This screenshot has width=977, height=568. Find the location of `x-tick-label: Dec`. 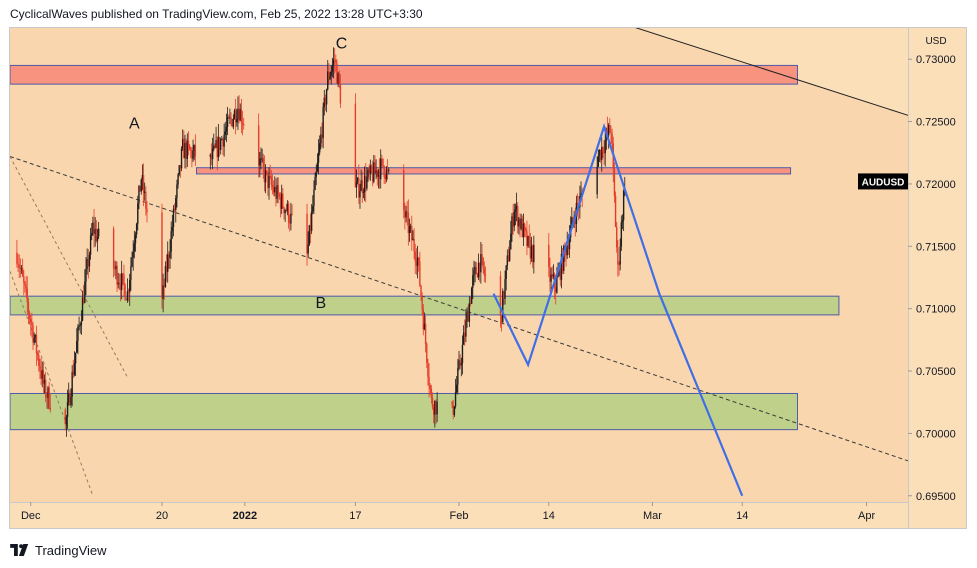

x-tick-label: Dec is located at coordinates (31, 516).